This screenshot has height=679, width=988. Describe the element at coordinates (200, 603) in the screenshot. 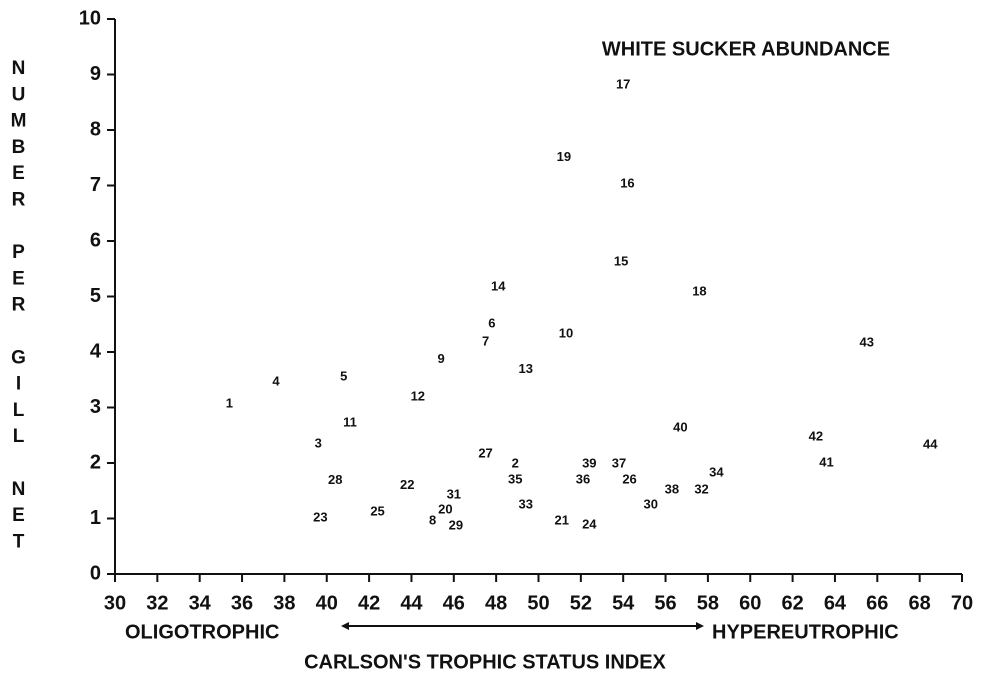

I see `x-tick-label: 34` at that location.